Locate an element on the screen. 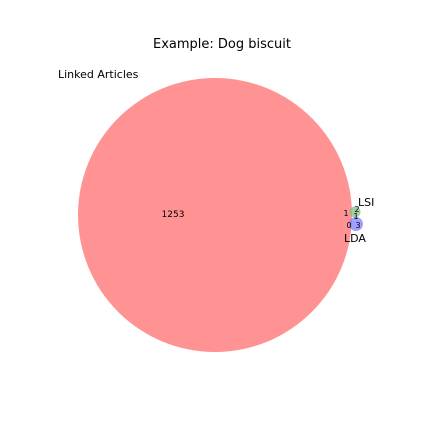 Image resolution: width=432 pixels, height=437 pixels. region-label-all-three: 0 is located at coordinates (348, 225).